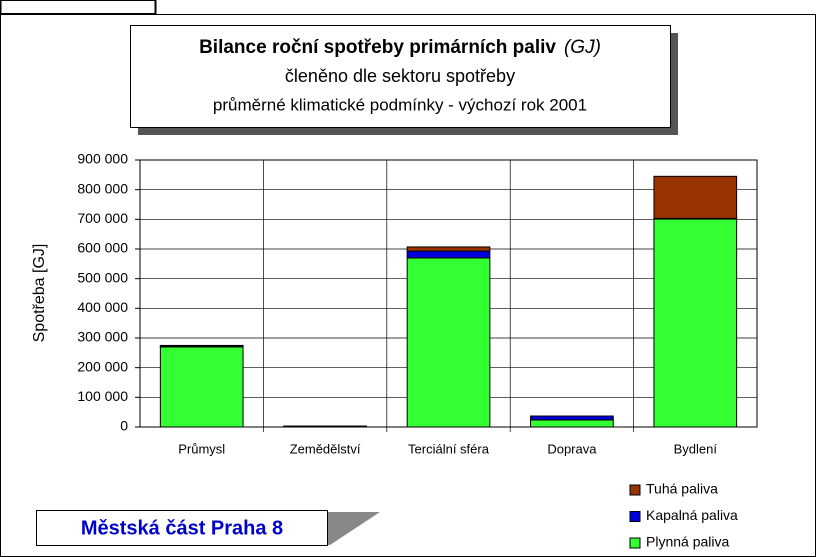 This screenshot has width=816, height=557. What do you see at coordinates (692, 515) in the screenshot?
I see `legend-label: Kapalná paliva` at bounding box center [692, 515].